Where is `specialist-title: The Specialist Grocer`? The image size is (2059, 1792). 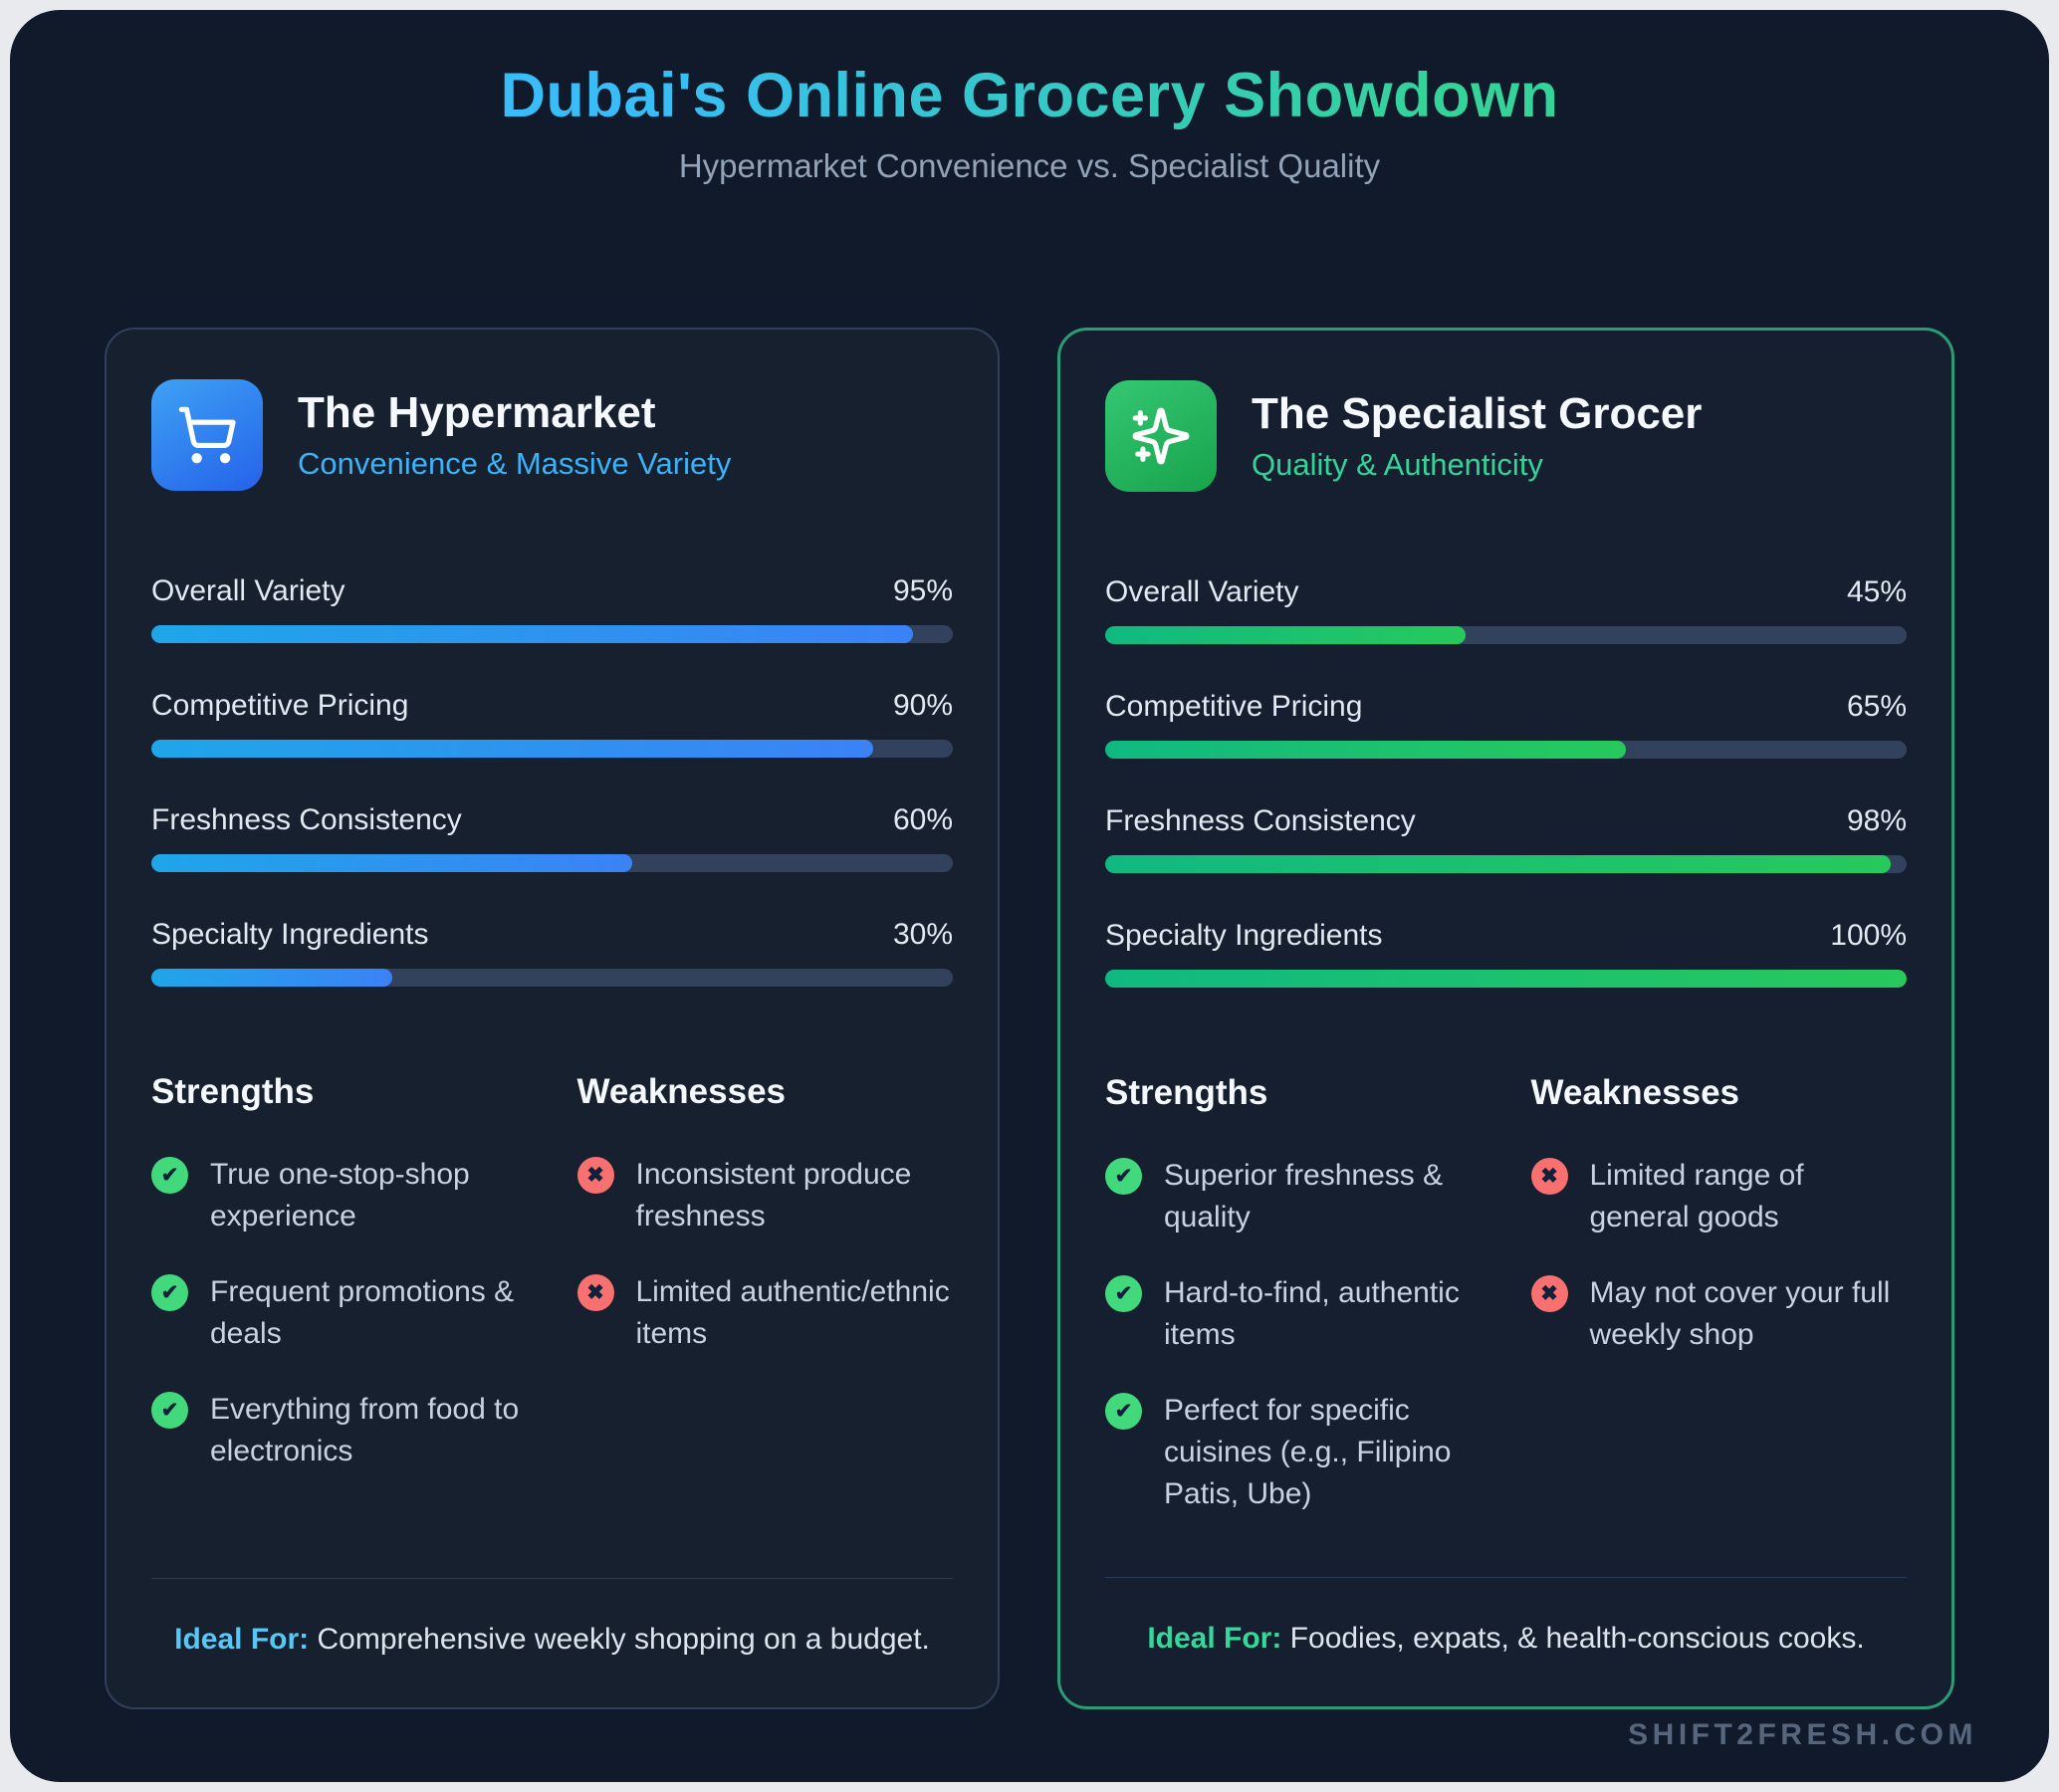 specialist-title: The Specialist Grocer is located at coordinates (1477, 413).